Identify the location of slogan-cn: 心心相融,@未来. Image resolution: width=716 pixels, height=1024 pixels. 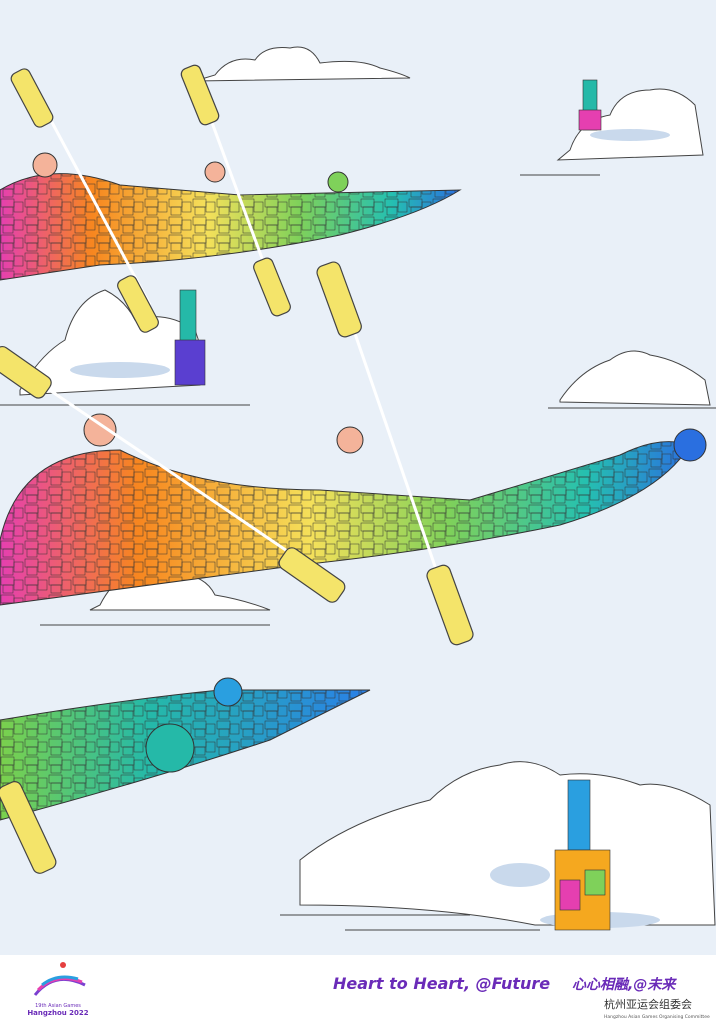
(624, 984).